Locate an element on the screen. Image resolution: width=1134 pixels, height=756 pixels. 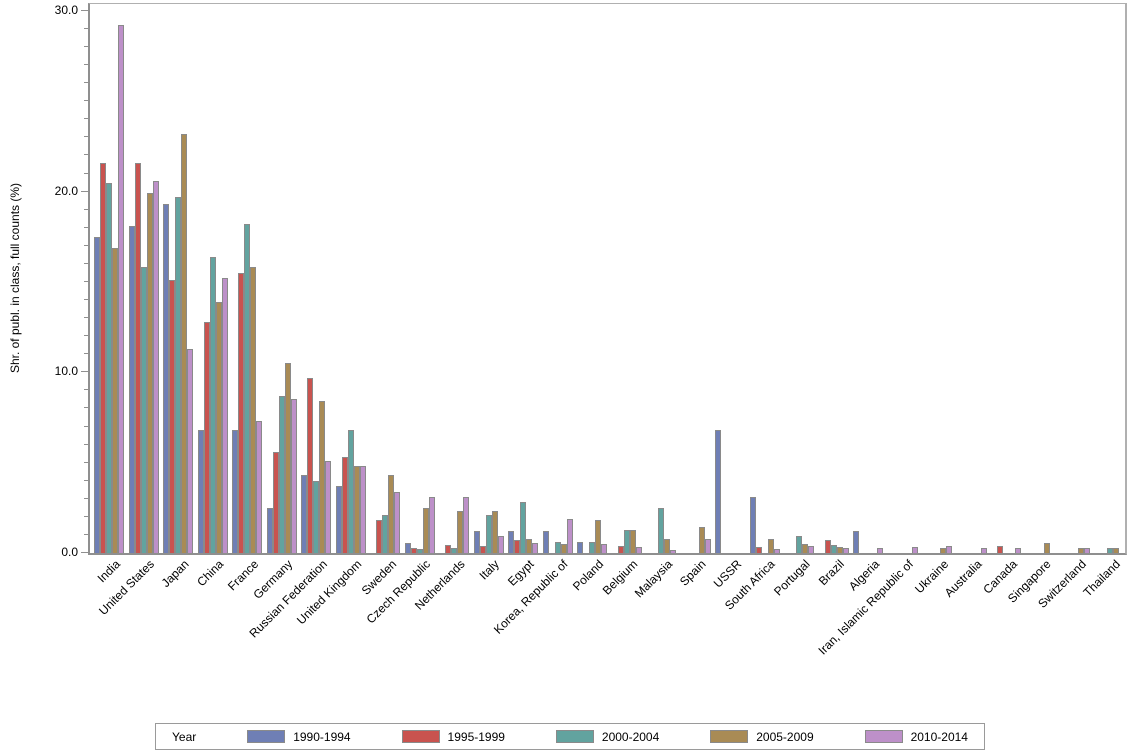
legend-label: 1995-1999 is located at coordinates (476, 736).